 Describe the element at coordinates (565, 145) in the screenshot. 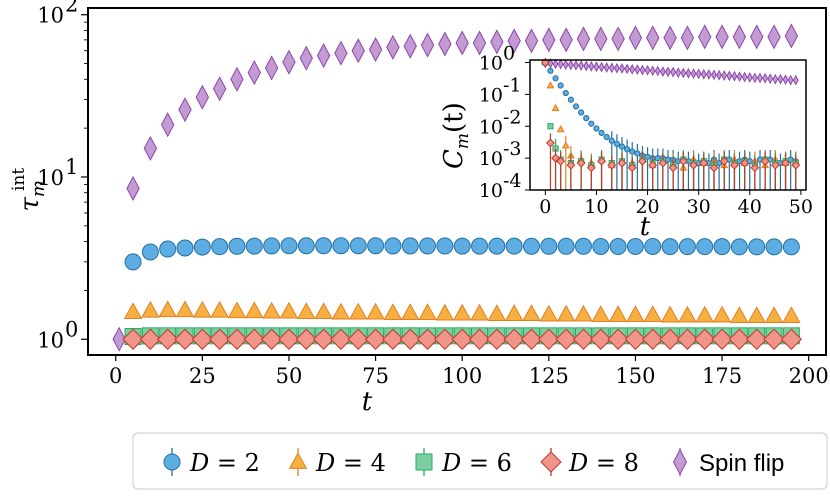

I see `inset-data-point-d4` at that location.